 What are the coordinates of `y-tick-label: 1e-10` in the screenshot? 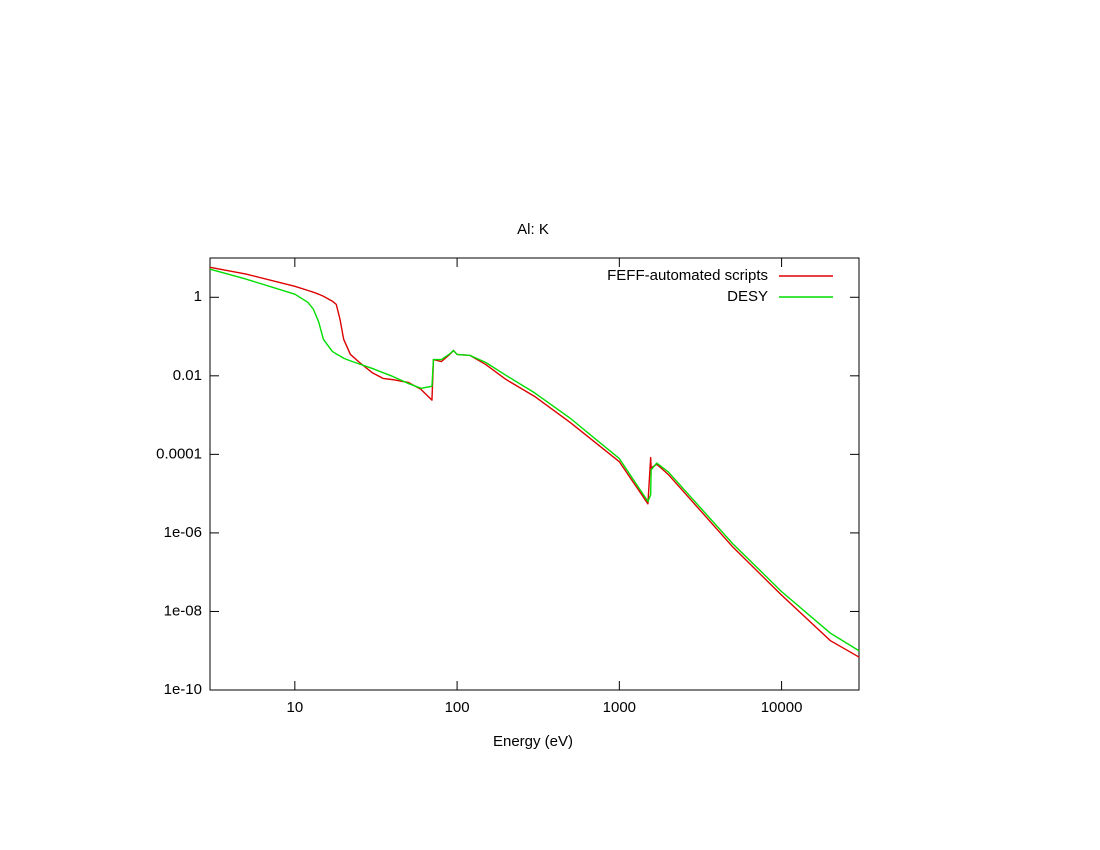 It's located at (183, 689).